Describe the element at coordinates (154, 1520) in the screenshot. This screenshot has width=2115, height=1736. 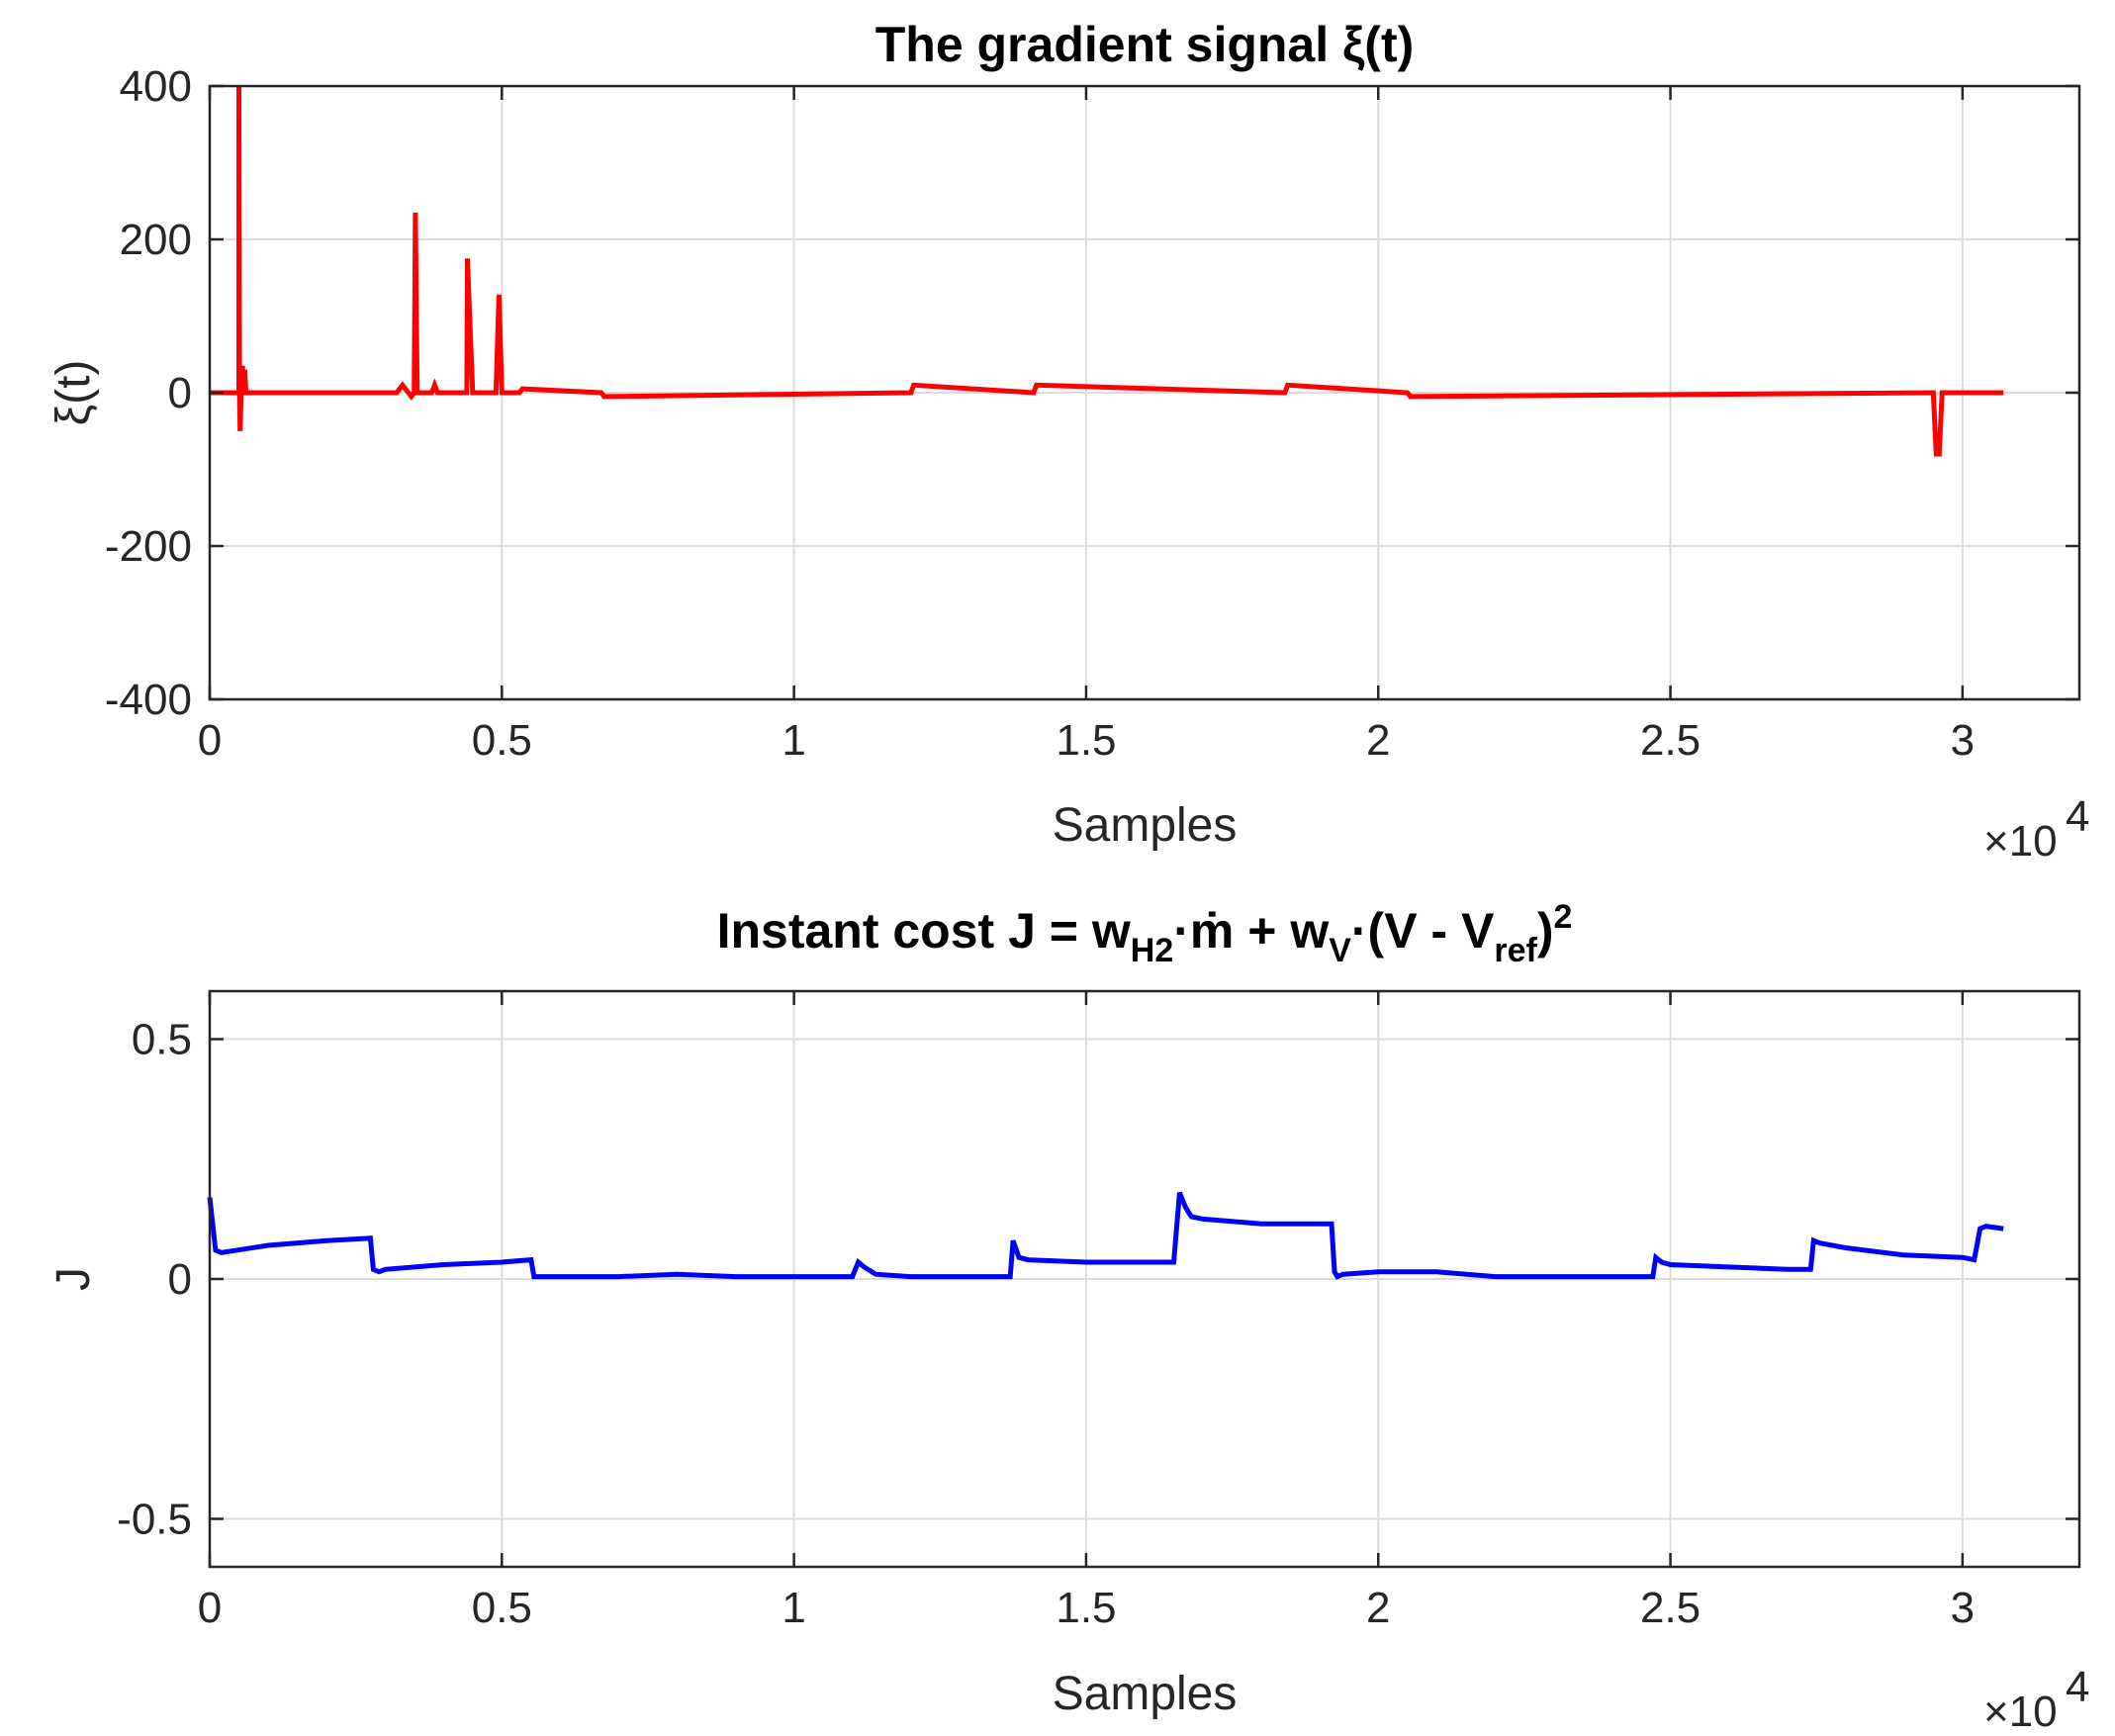
I see `y-tick-label: -0.5` at that location.